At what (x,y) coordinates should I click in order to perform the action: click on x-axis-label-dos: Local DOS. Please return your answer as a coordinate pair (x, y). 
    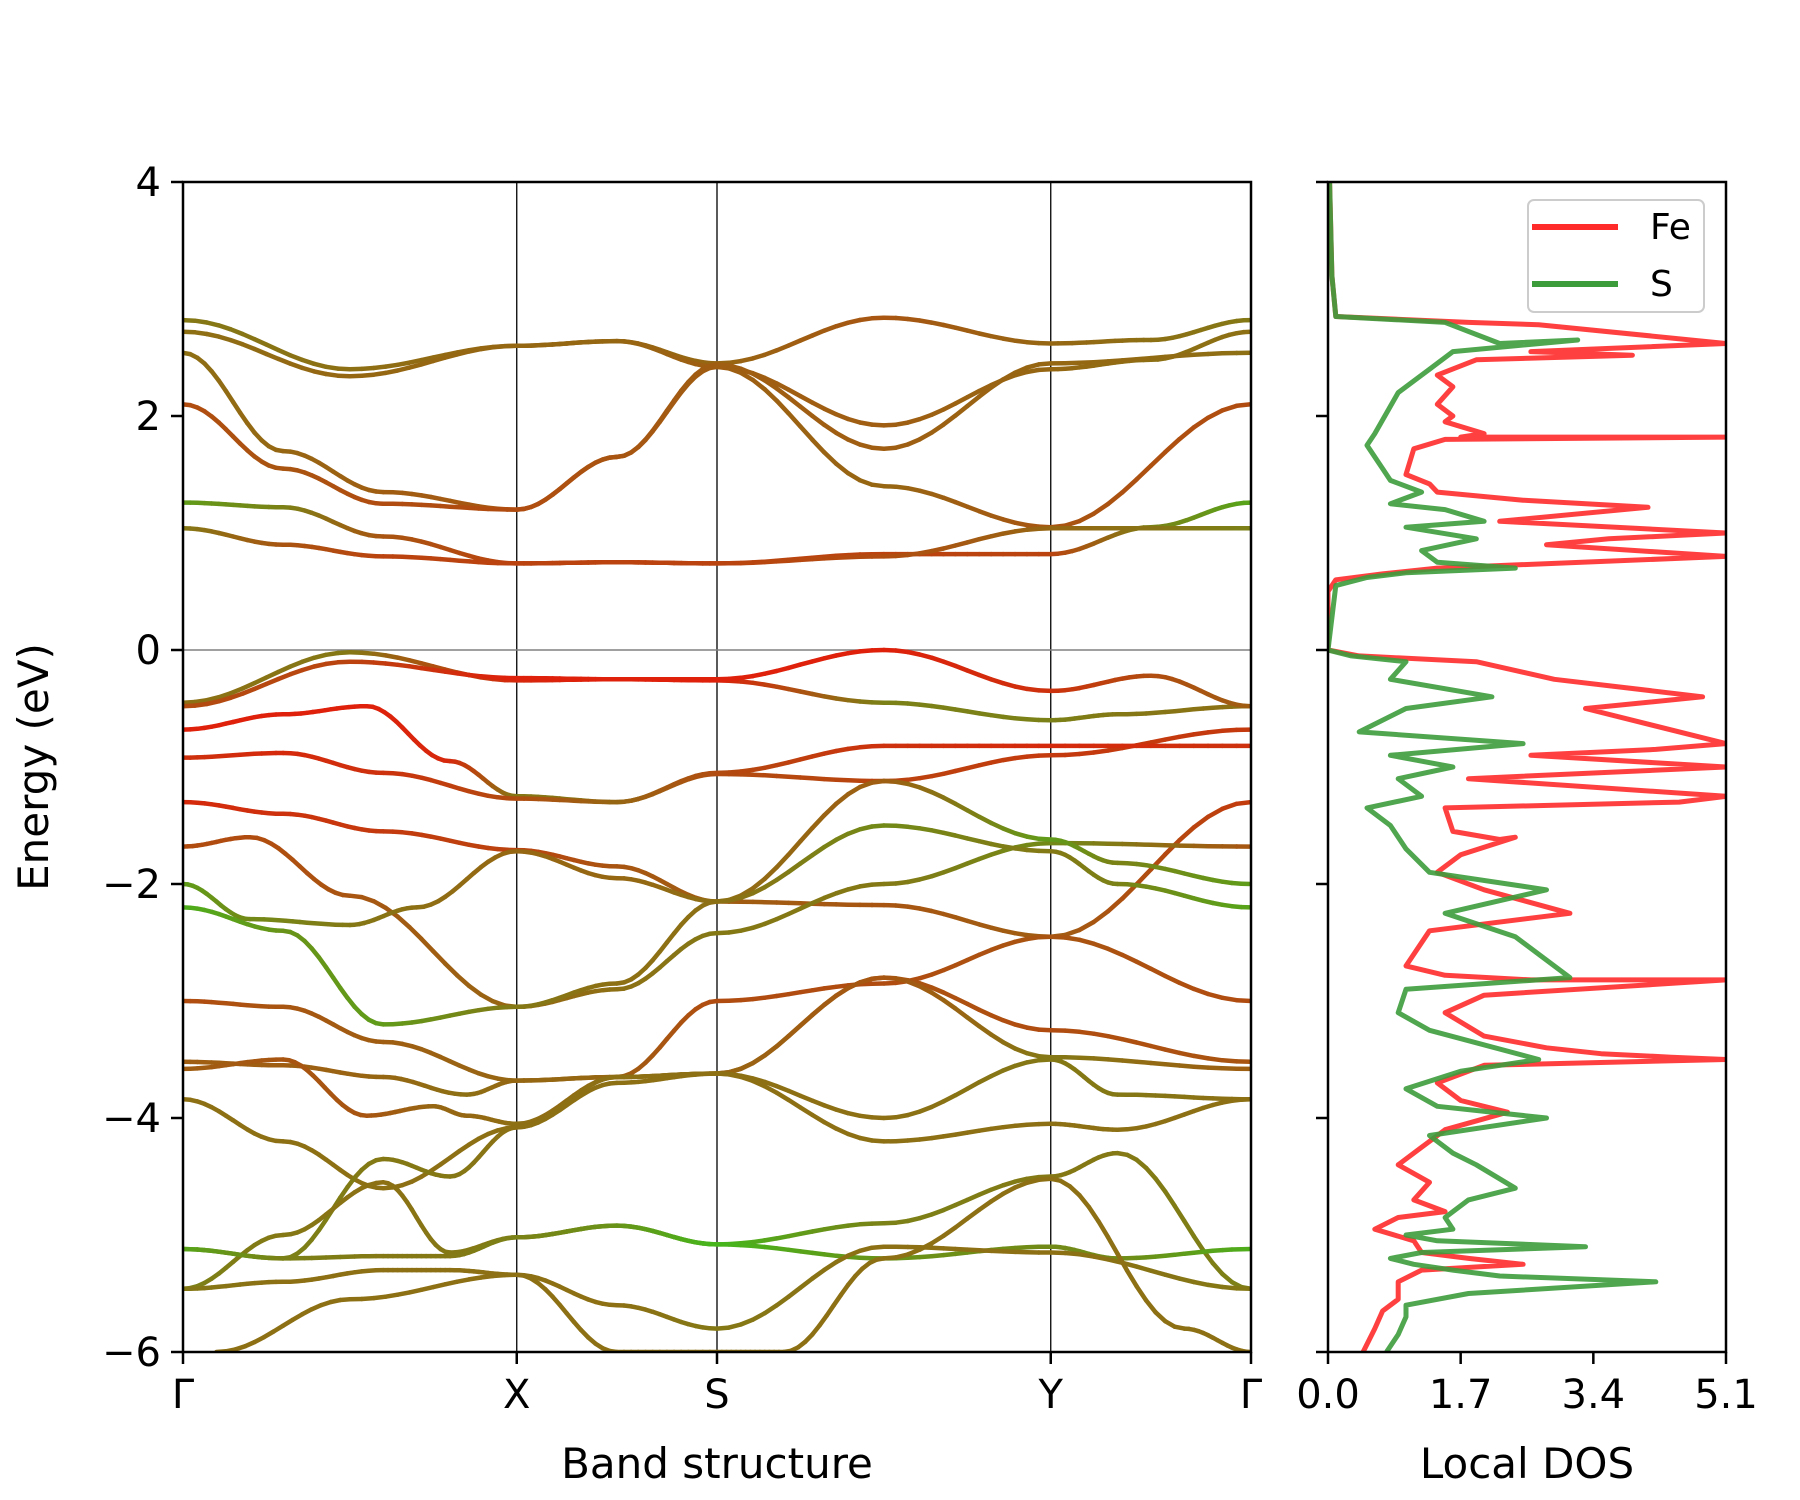
    Looking at the image, I should click on (1527, 1463).